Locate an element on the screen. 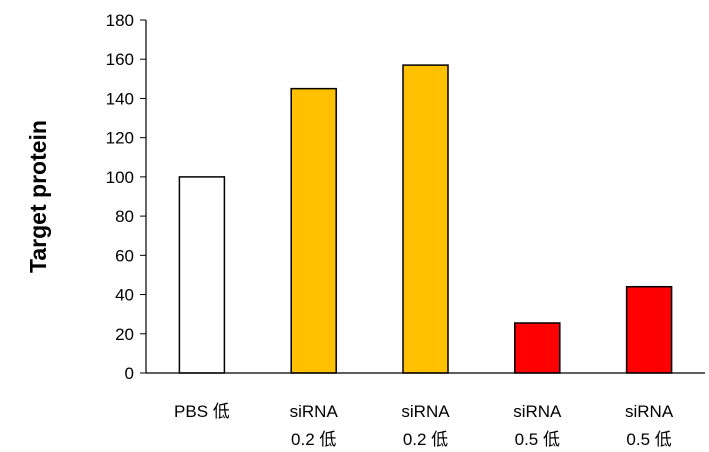 Image resolution: width=709 pixels, height=452 pixels. category-label-line: PBS 低 is located at coordinates (202, 411).